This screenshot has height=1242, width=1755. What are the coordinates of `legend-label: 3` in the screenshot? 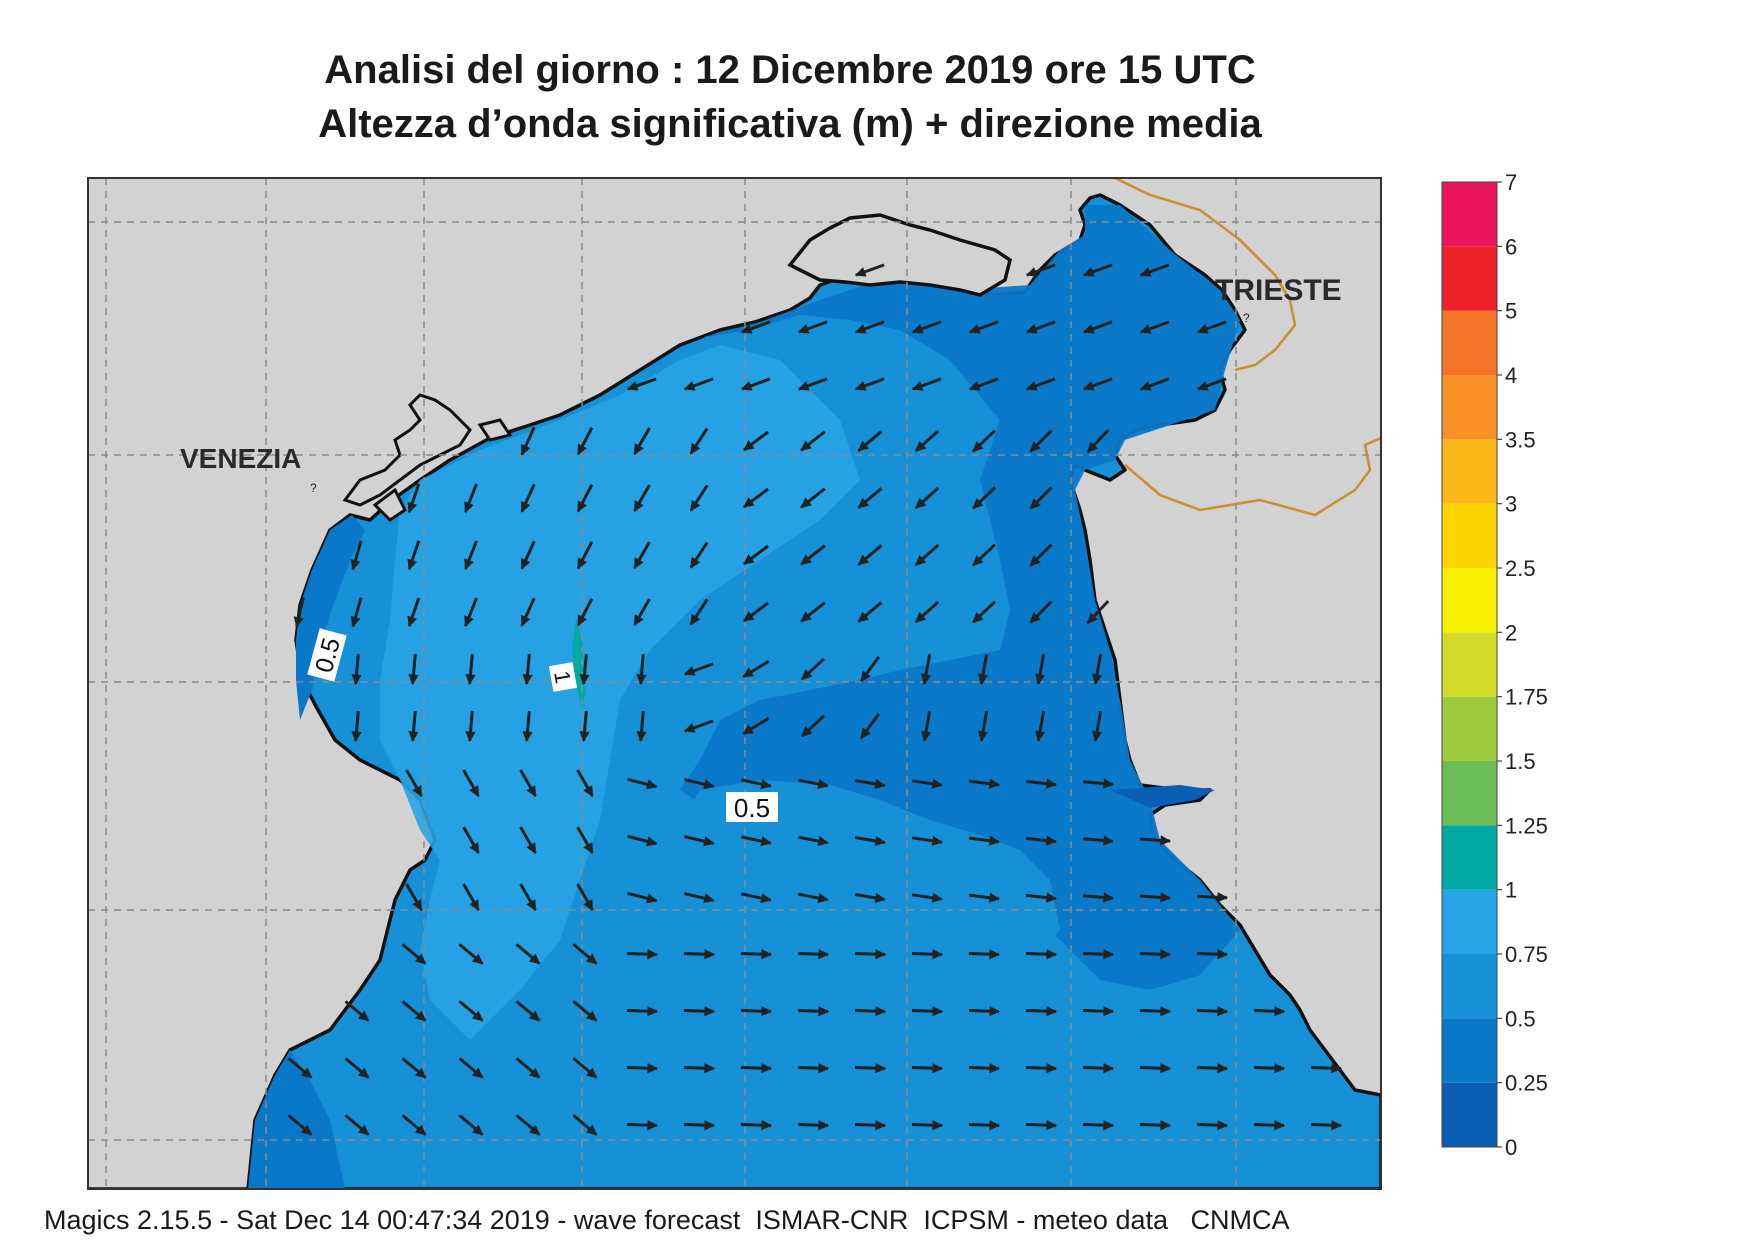 It's located at (1511, 504).